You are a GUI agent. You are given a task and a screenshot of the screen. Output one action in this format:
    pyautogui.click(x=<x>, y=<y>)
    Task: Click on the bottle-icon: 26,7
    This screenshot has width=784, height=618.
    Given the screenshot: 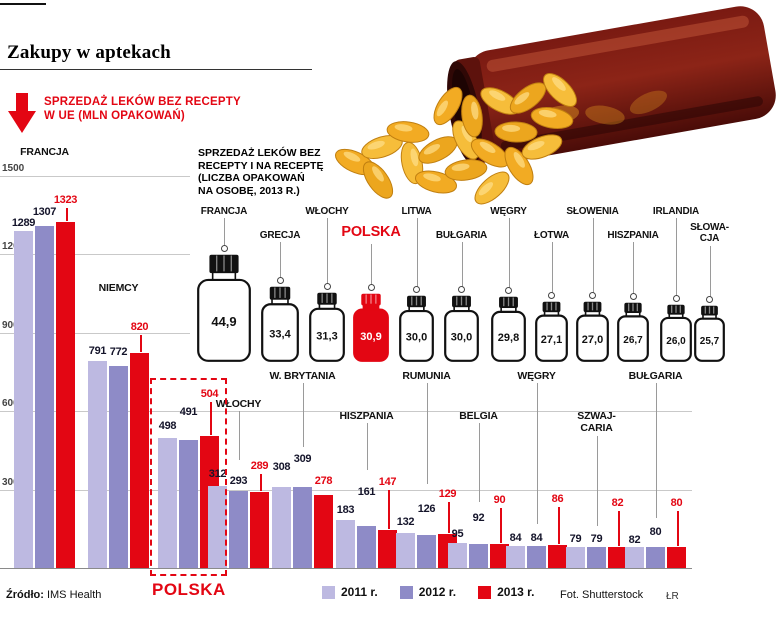 What is the action you would take?
    pyautogui.click(x=633, y=332)
    